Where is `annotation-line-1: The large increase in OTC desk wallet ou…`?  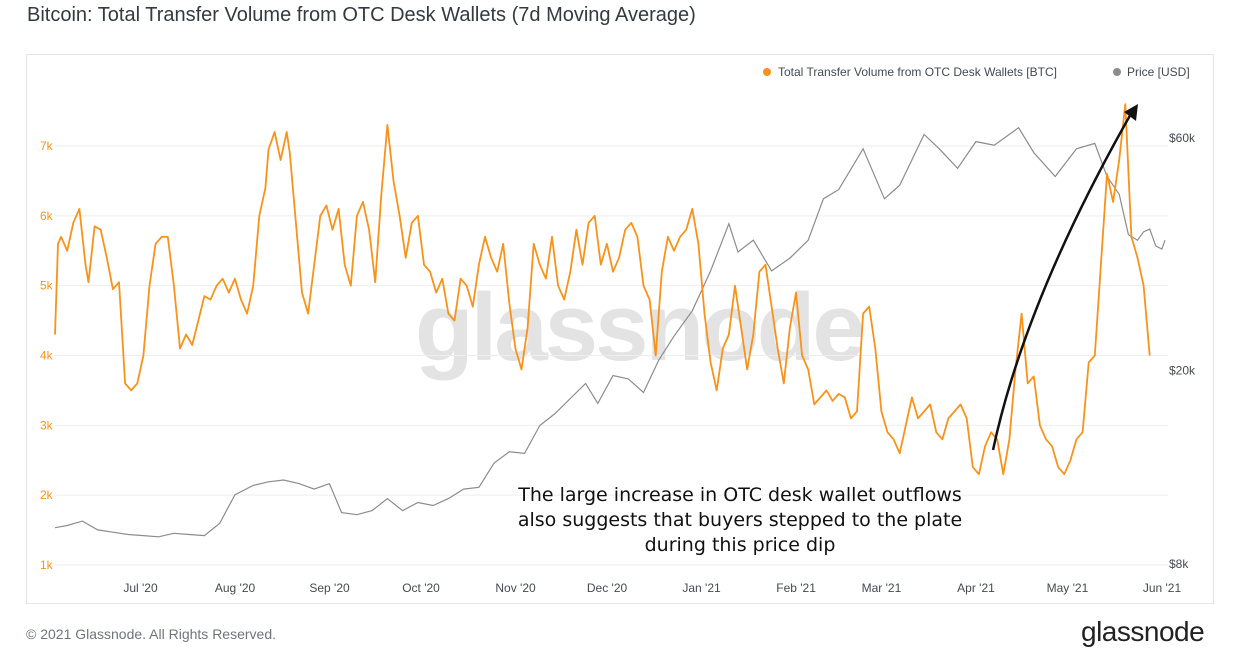 annotation-line-1: The large increase in OTC desk wallet ou… is located at coordinates (739, 495).